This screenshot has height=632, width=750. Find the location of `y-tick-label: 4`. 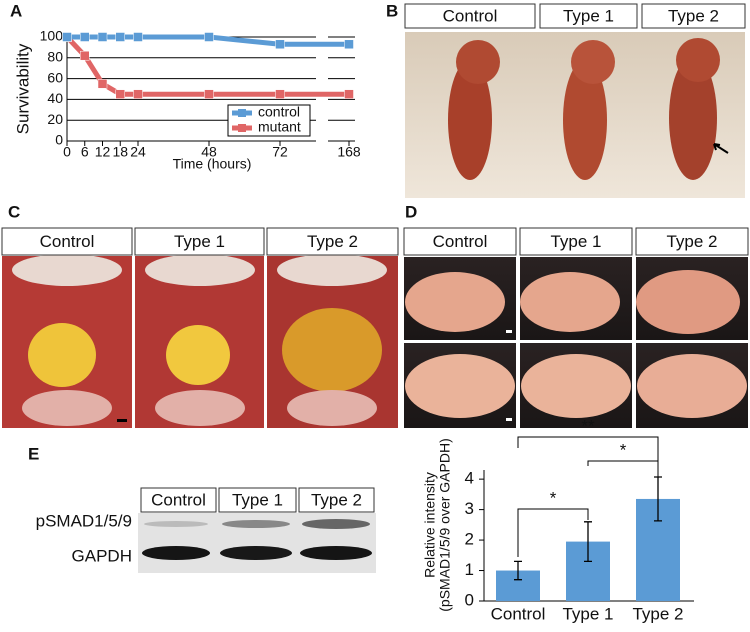

y-tick-label: 4 is located at coordinates (469, 478).